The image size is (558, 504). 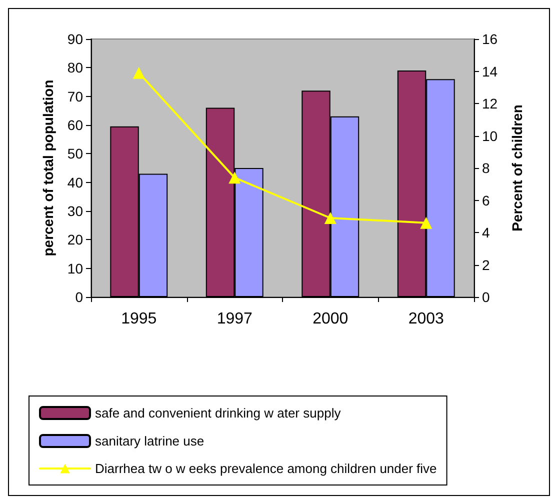 What do you see at coordinates (486, 264) in the screenshot?
I see `y2-tick-label: 2` at bounding box center [486, 264].